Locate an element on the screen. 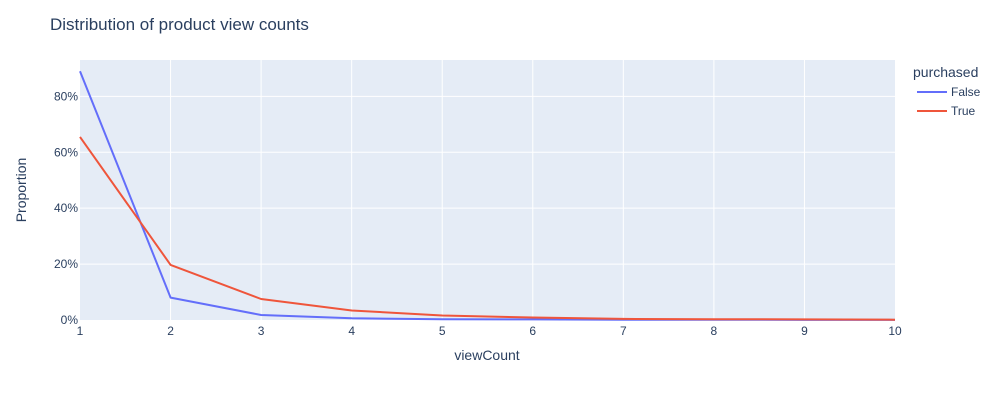 The width and height of the screenshot is (1000, 400). x-tick-label: 7 is located at coordinates (623, 331).